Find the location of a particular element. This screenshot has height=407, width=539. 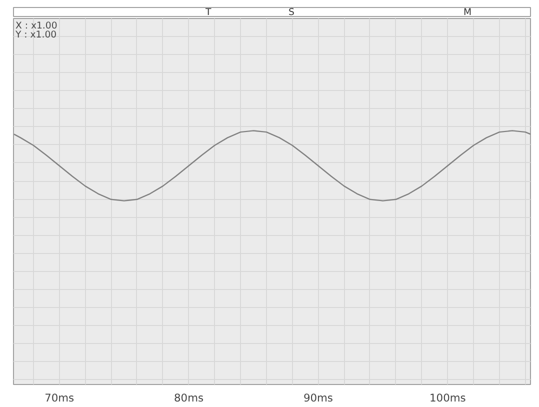

text: Y : x1.00 is located at coordinates (35, 35).